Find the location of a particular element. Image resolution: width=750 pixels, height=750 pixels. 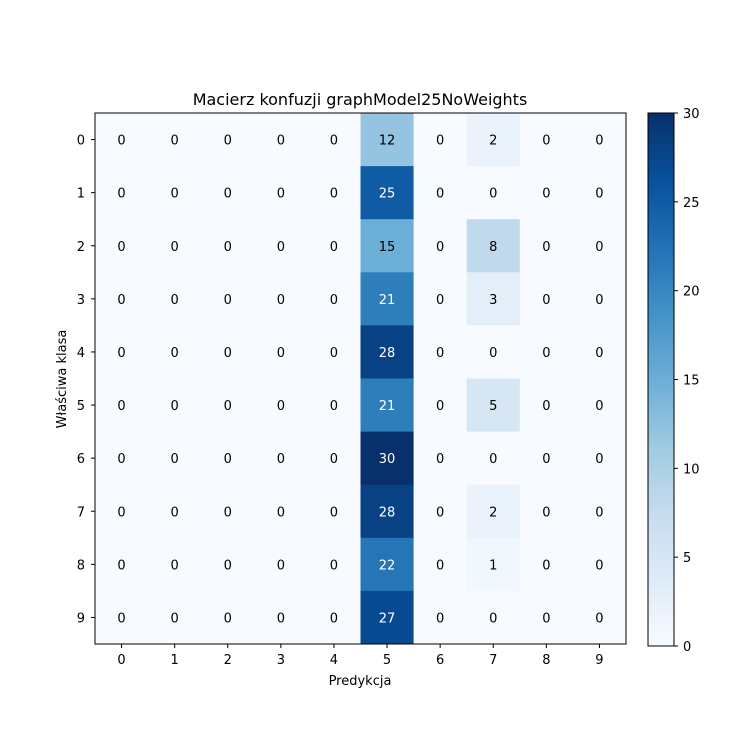

x-tick-label: 7 is located at coordinates (493, 660).